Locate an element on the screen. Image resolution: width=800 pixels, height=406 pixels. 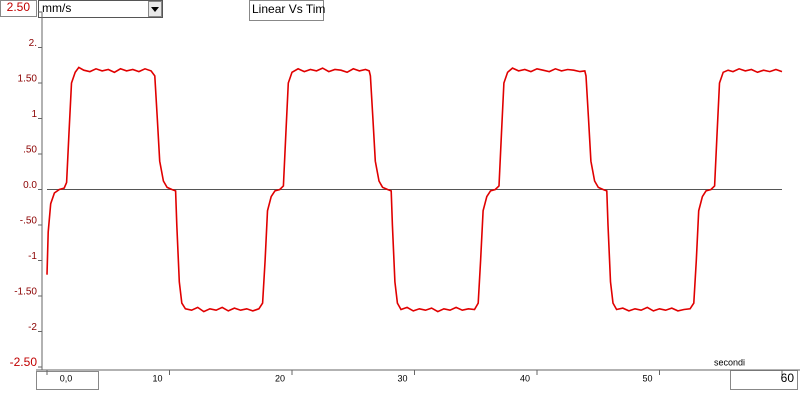
dropdown-arrow is located at coordinates (155, 9).